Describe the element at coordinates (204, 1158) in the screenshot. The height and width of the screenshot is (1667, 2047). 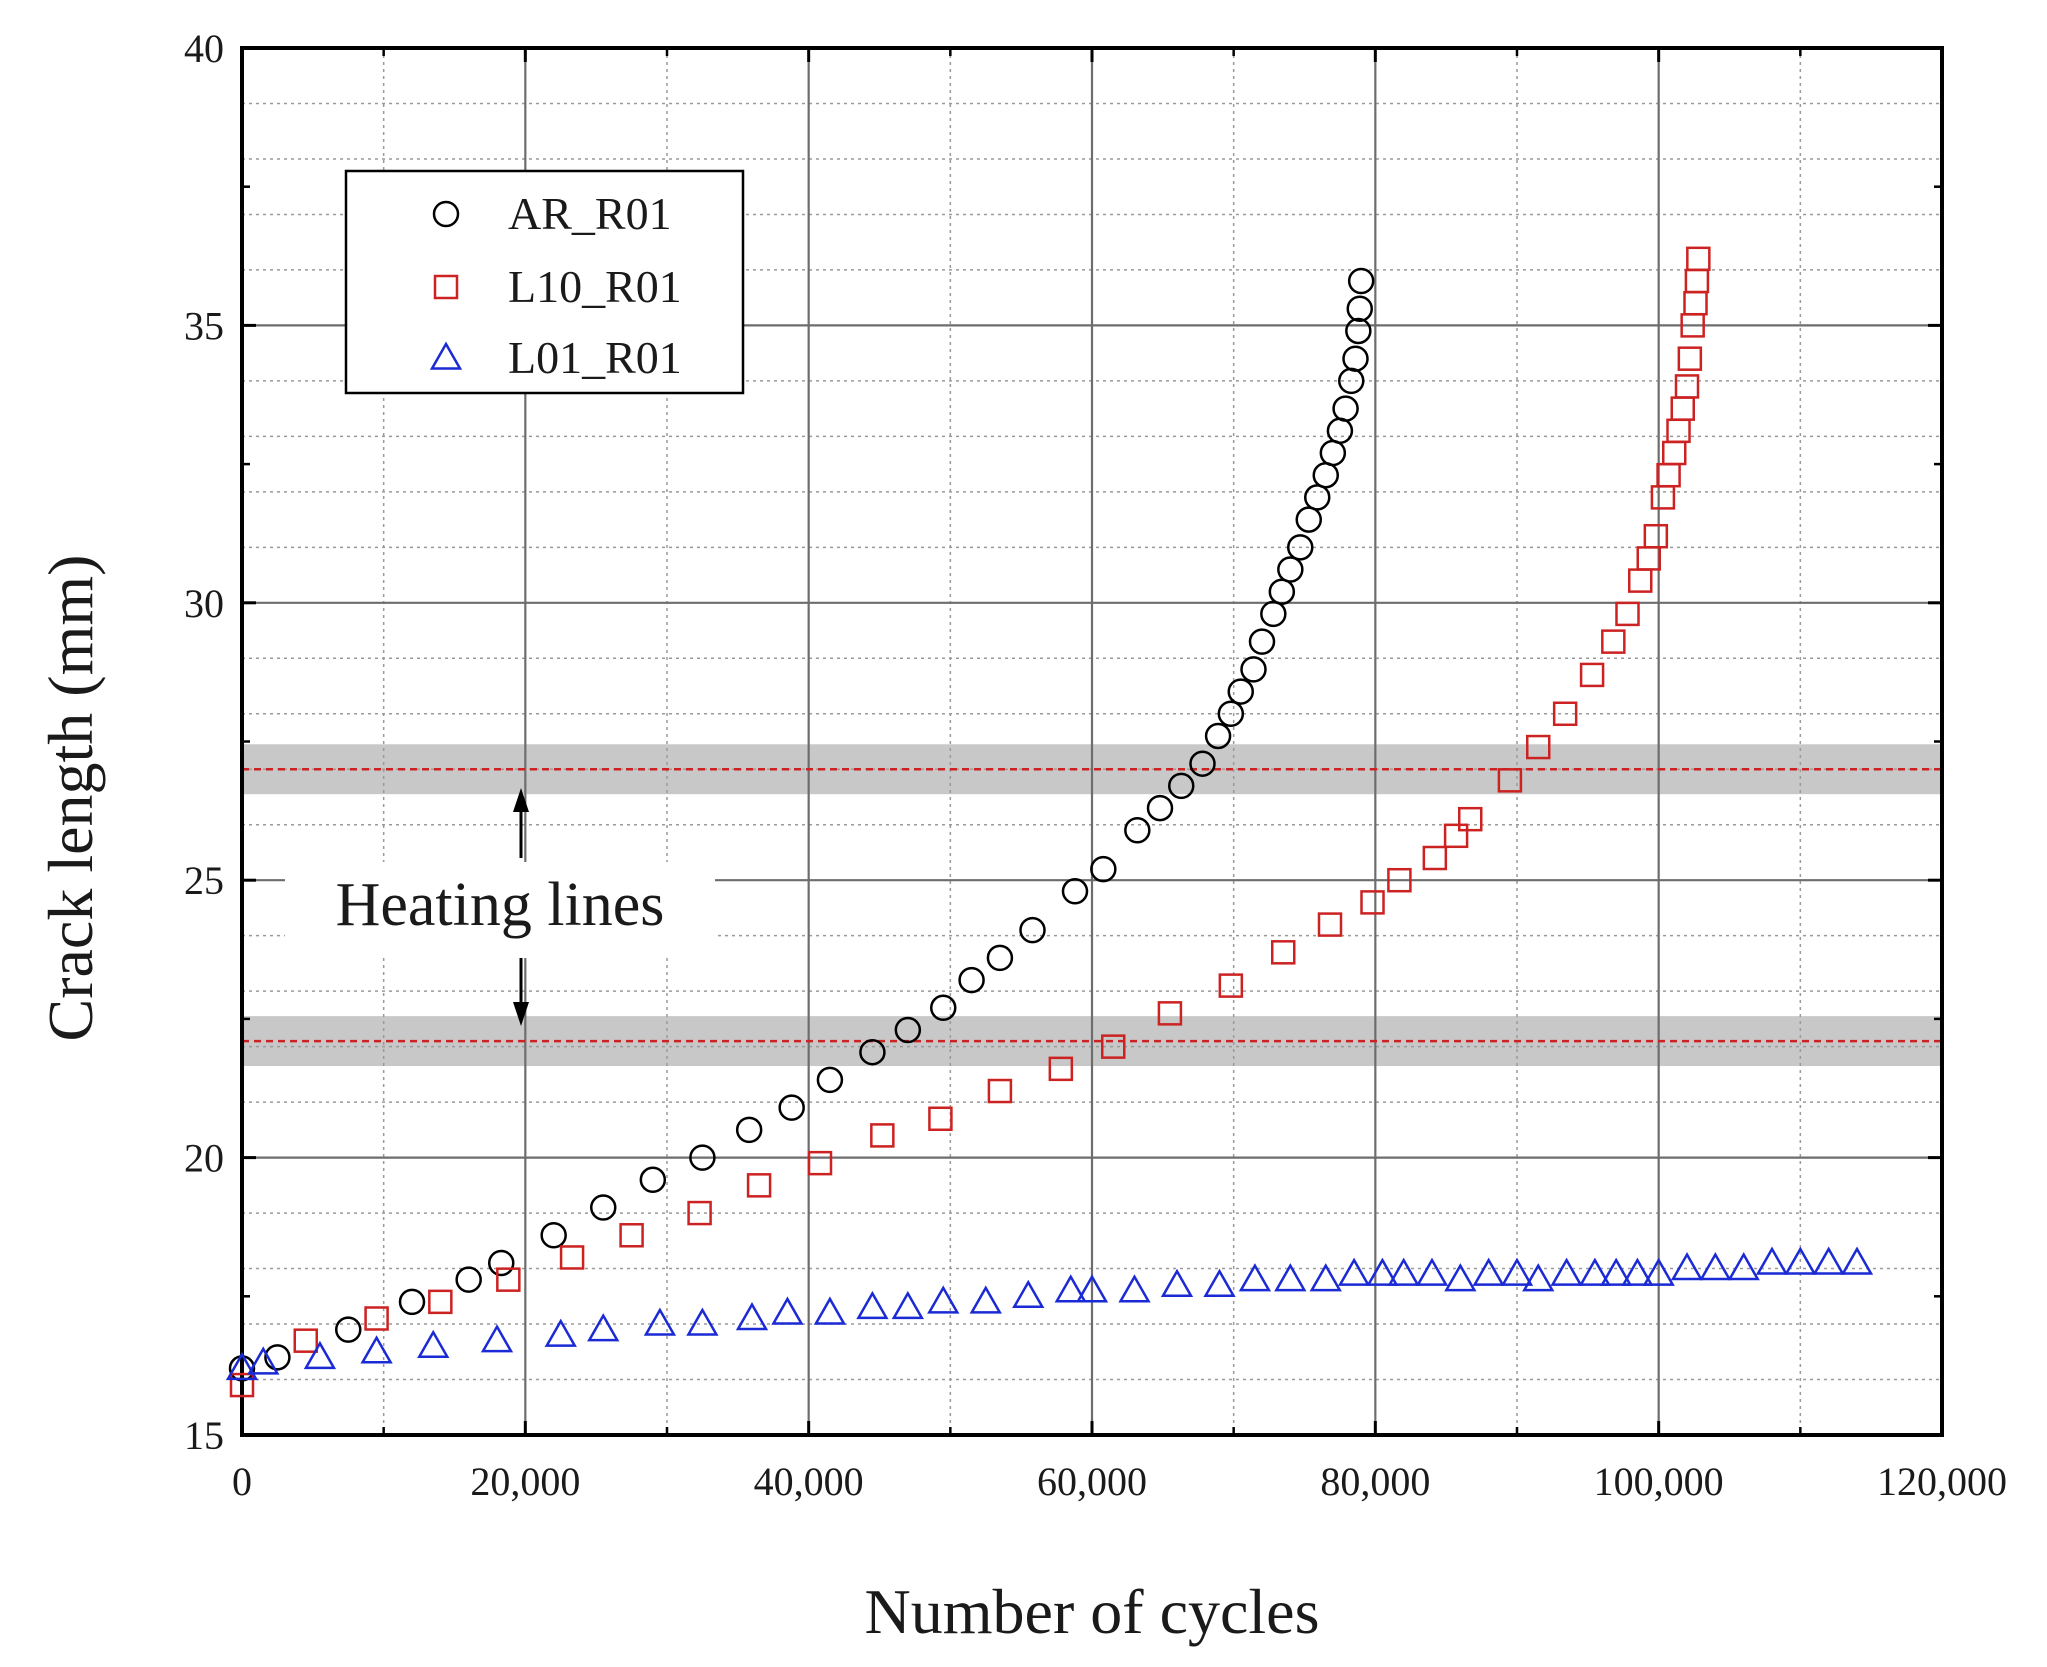
I see `y-tick-label: 20` at that location.